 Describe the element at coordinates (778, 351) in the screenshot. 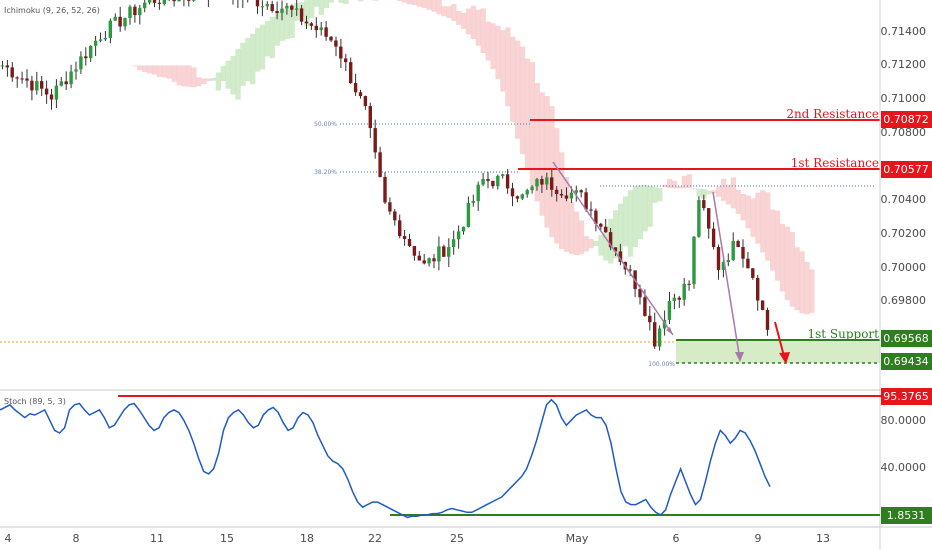

I see `support-zone` at that location.